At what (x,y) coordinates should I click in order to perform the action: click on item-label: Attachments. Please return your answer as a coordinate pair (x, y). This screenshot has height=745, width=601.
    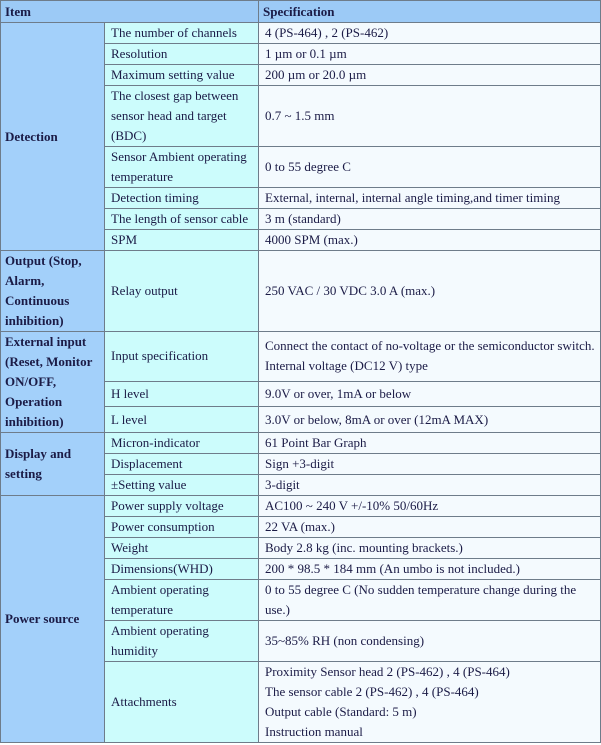
    Looking at the image, I should click on (181, 702).